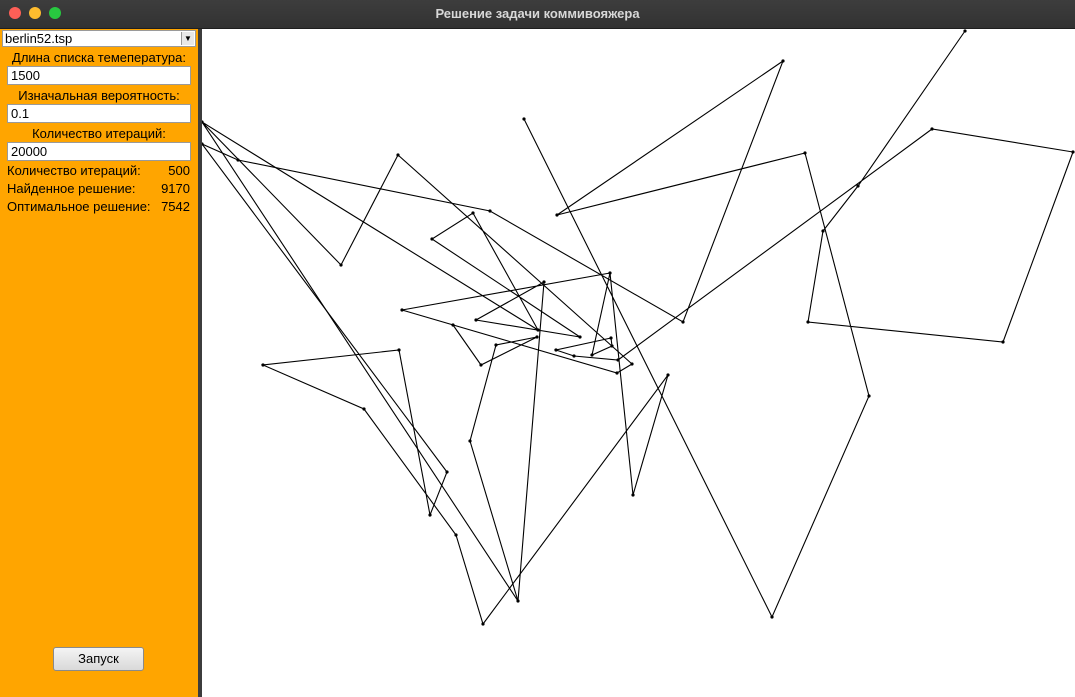 Image resolution: width=1075 pixels, height=697 pixels. What do you see at coordinates (99, 151) in the screenshot?
I see `iterations-input: 20000` at bounding box center [99, 151].